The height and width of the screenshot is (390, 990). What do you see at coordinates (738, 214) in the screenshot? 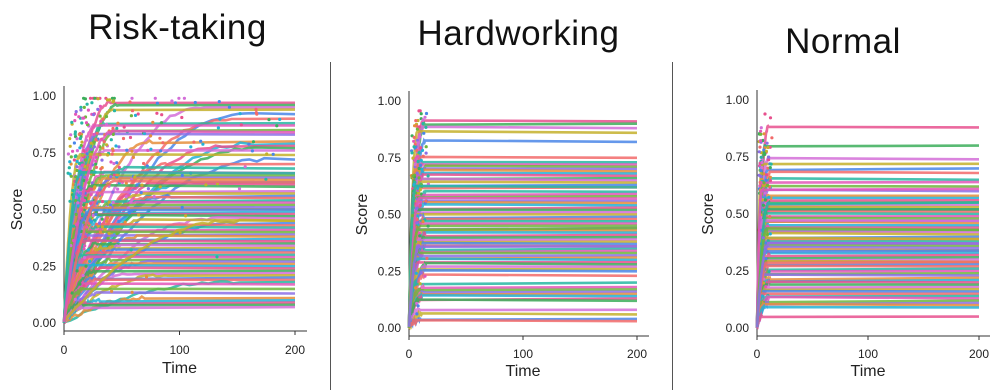
I see `y-tick-label: 0.50` at bounding box center [738, 214].